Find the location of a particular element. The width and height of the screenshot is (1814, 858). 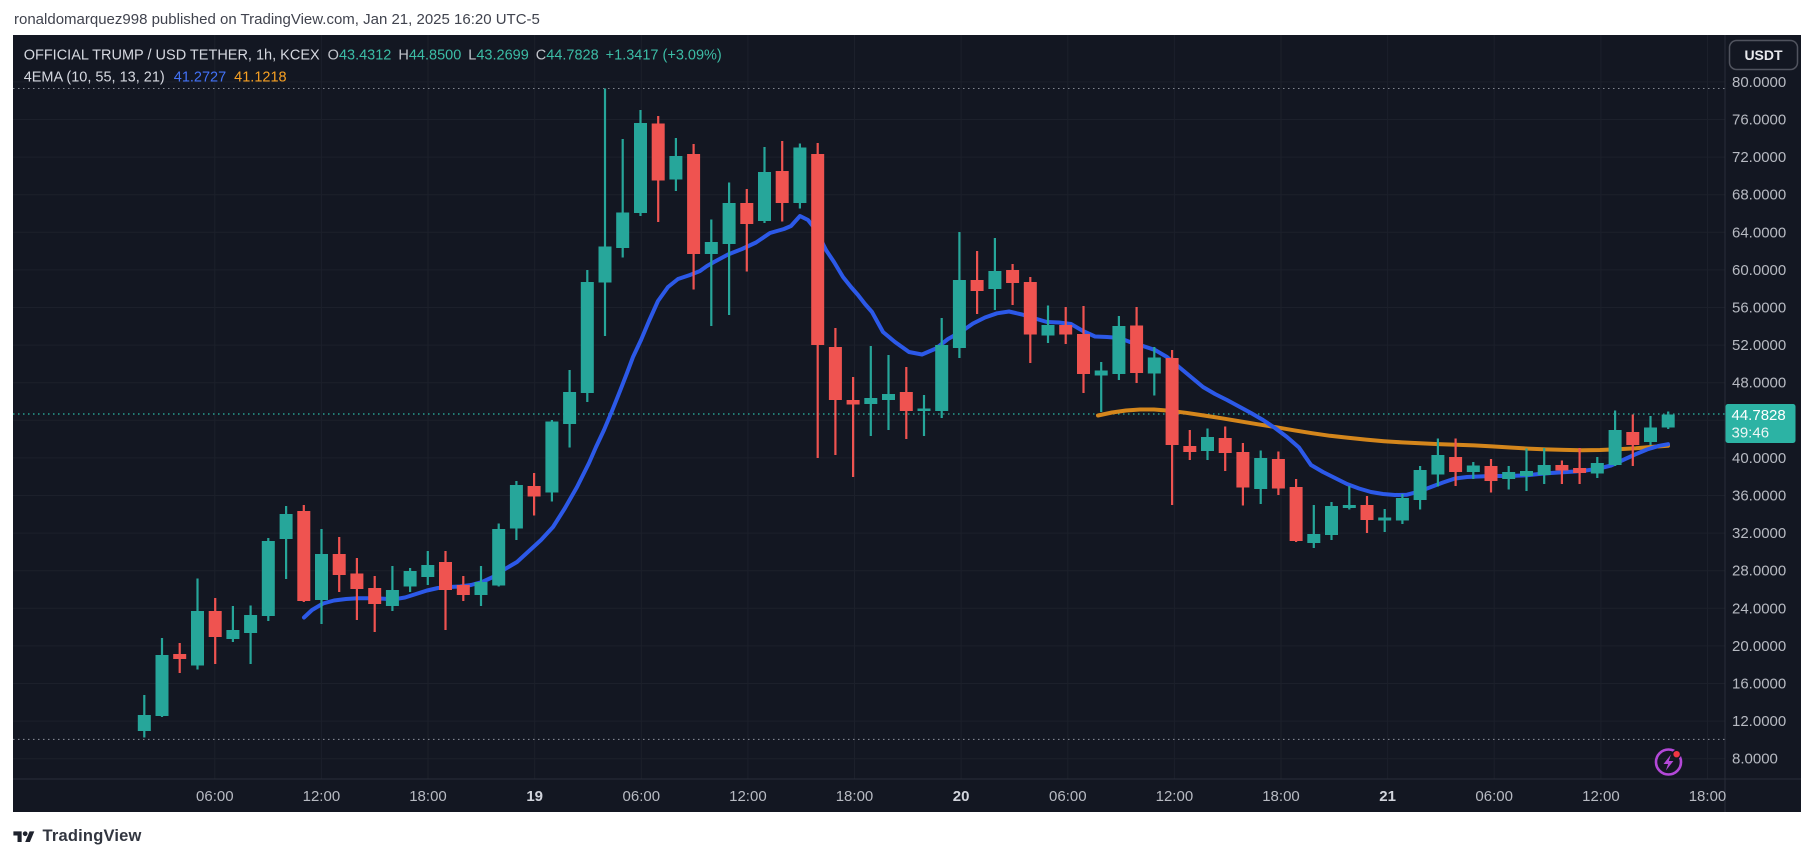

svg-text: 8.0000 is located at coordinates (1755, 759).